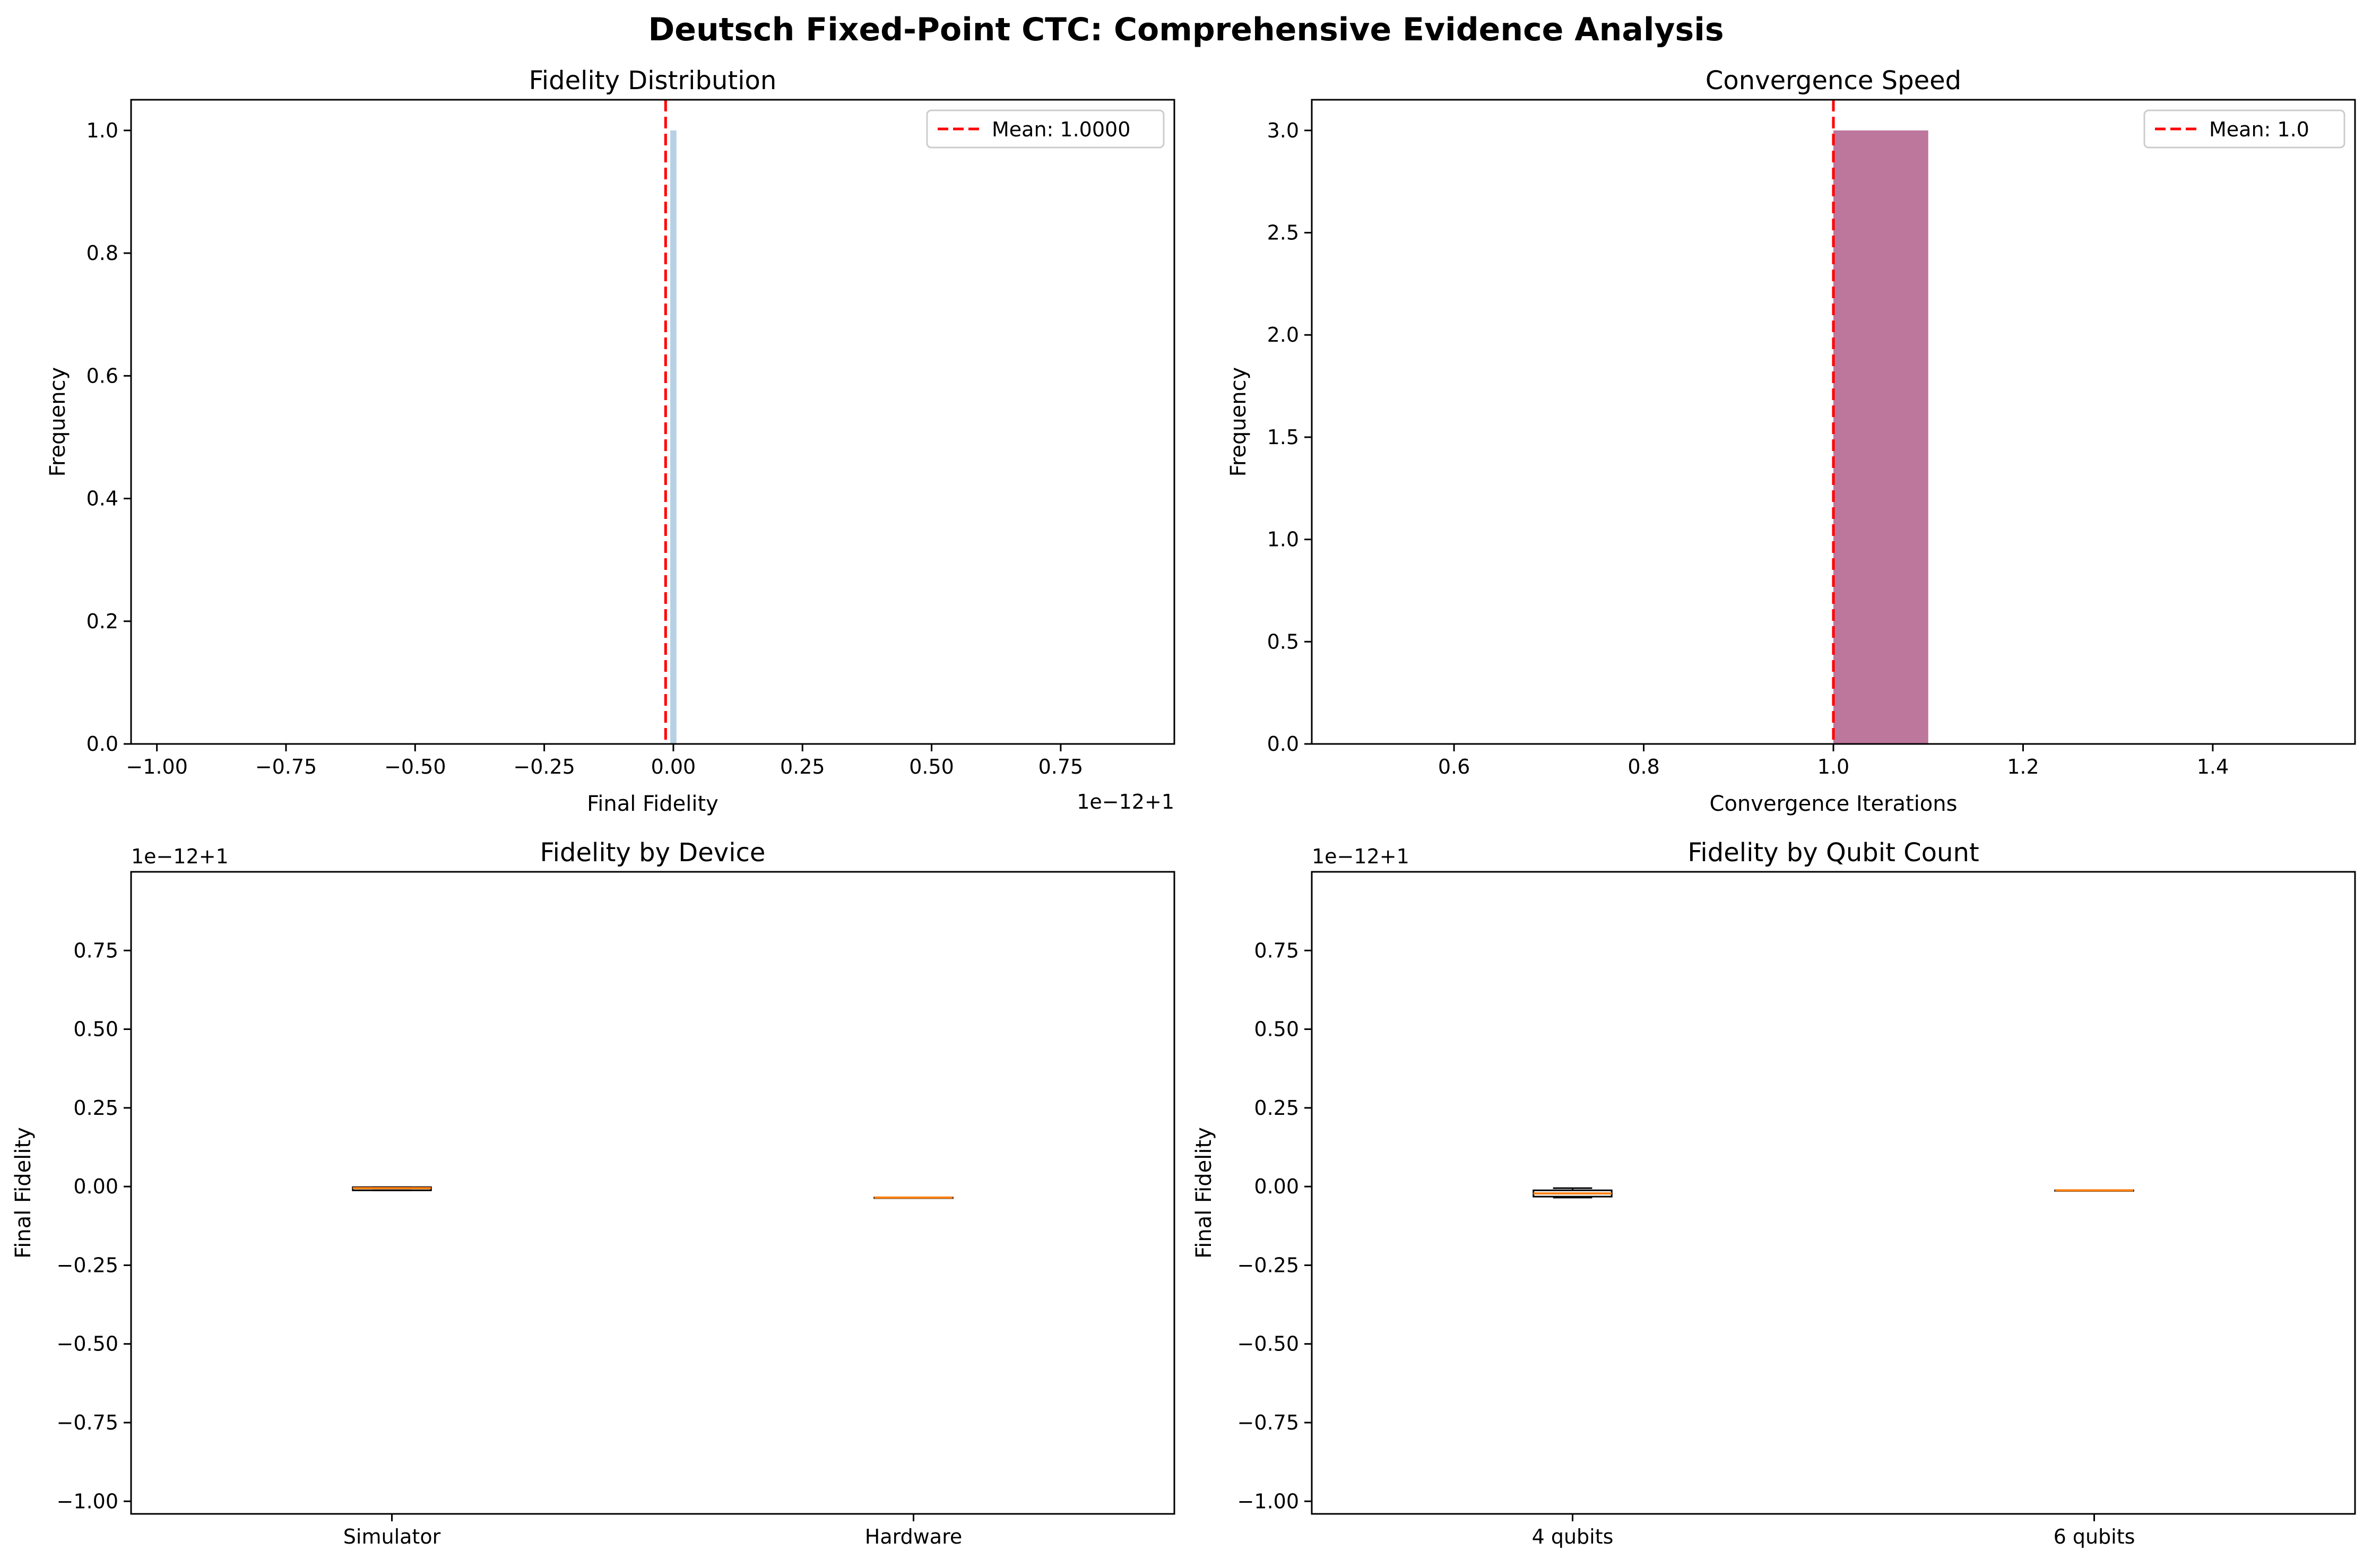  Describe the element at coordinates (652, 804) in the screenshot. I see `x-axis-label: Final Fidelity` at that location.